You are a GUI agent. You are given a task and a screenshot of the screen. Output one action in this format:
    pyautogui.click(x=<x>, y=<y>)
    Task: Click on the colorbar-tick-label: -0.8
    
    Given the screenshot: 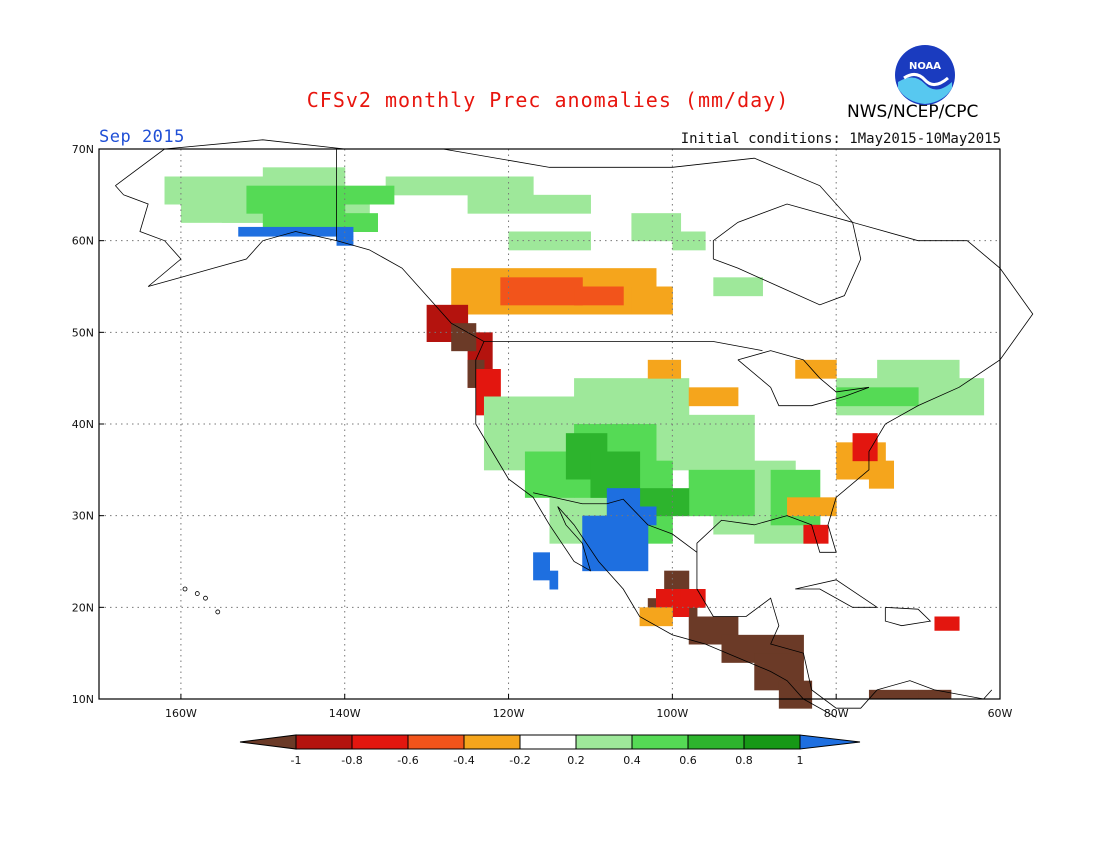 What is the action you would take?
    pyautogui.click(x=351, y=760)
    